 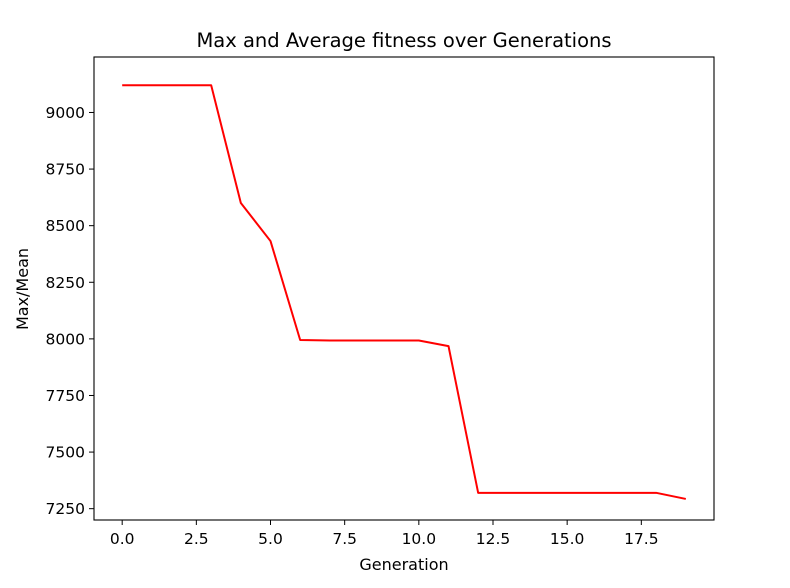 What do you see at coordinates (65, 283) in the screenshot?
I see `y-tick-label: 8250` at bounding box center [65, 283].